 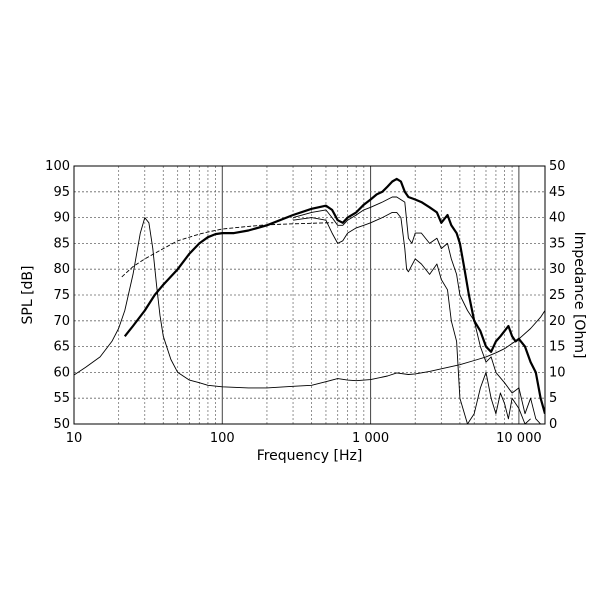 What do you see at coordinates (557, 295) in the screenshot?
I see `y2-tick-label: 25` at bounding box center [557, 295].